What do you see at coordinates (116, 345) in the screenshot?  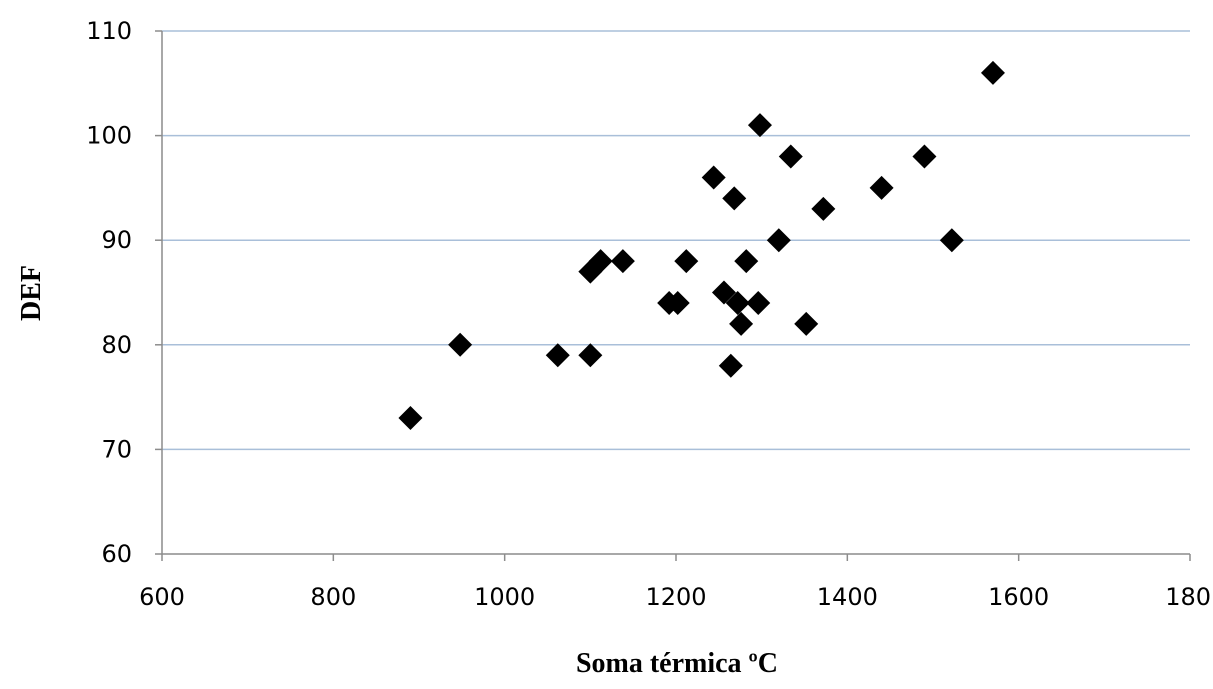 I see `y-tick-label: 80` at bounding box center [116, 345].